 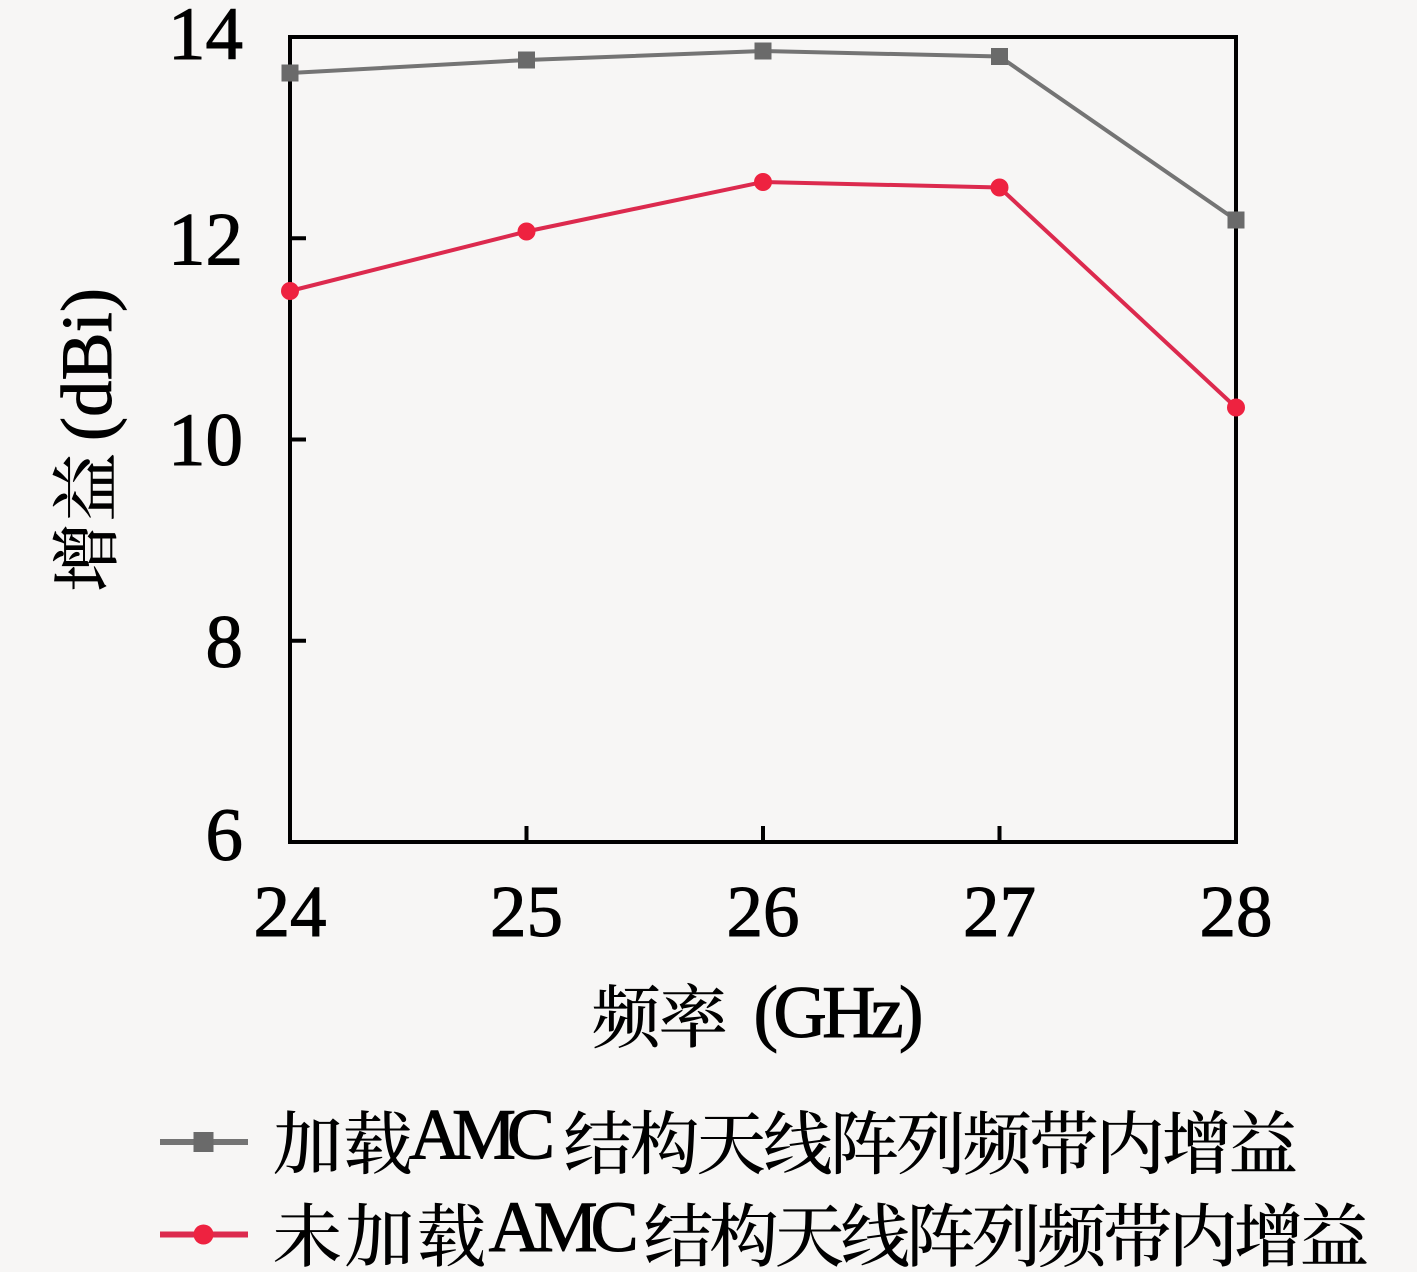 What do you see at coordinates (225, 642) in the screenshot?
I see `svg-text: 8` at bounding box center [225, 642].